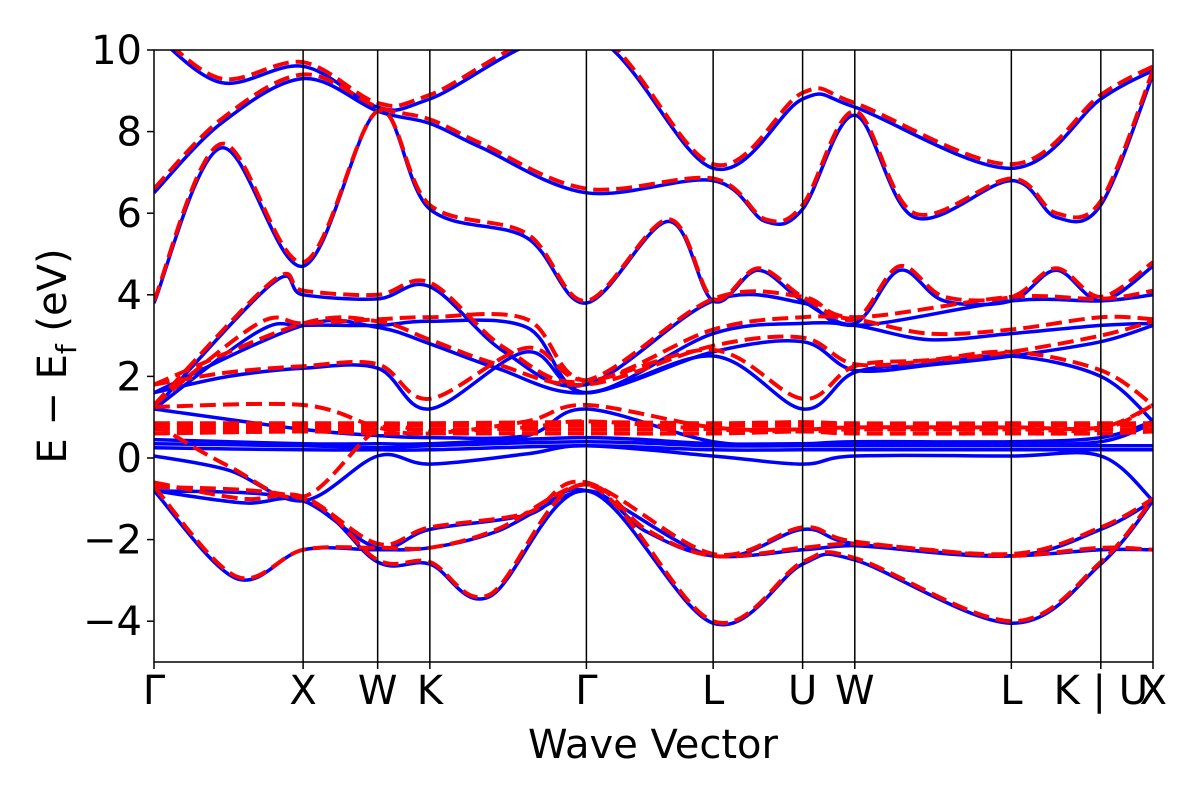  I want to click on y-tick-label: 2, so click(129, 377).